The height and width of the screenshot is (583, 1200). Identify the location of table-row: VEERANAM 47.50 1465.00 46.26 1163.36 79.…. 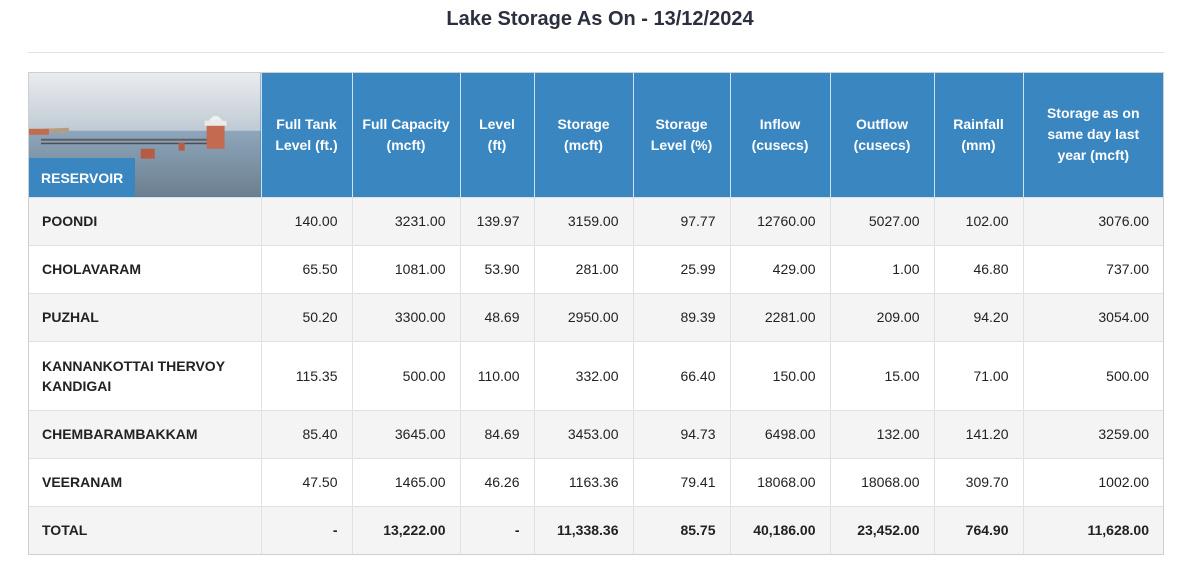
(596, 482).